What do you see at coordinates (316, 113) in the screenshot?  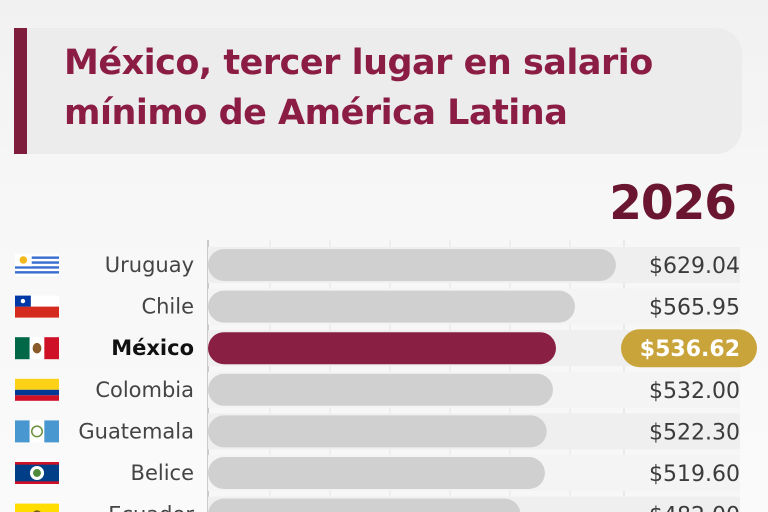 I see `chart-title-line-2: mínimo de América Latina` at bounding box center [316, 113].